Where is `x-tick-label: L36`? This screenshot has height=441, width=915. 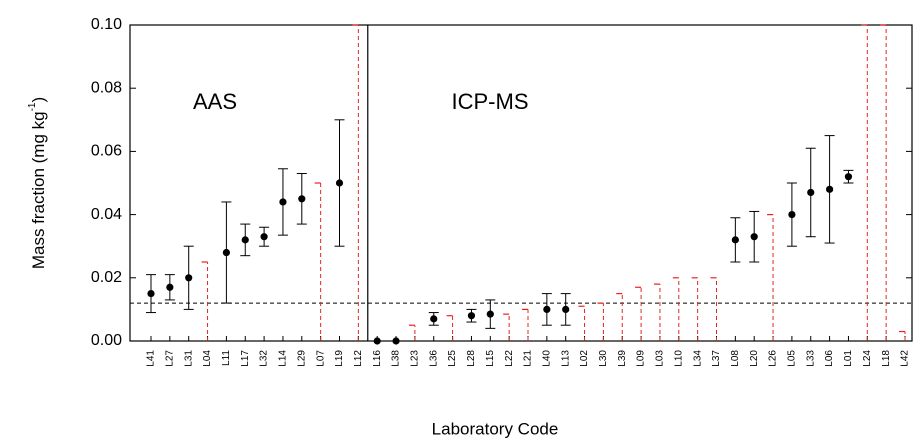
x-tick-label: L36 is located at coordinates (433, 358).